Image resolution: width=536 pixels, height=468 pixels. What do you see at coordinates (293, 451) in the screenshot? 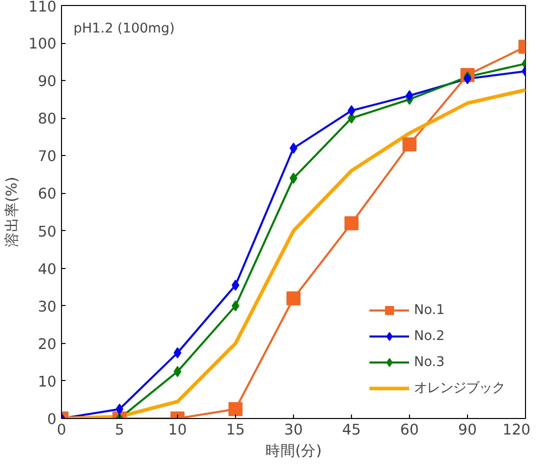
I see `x-axis-title: 時間(分)` at bounding box center [293, 451].